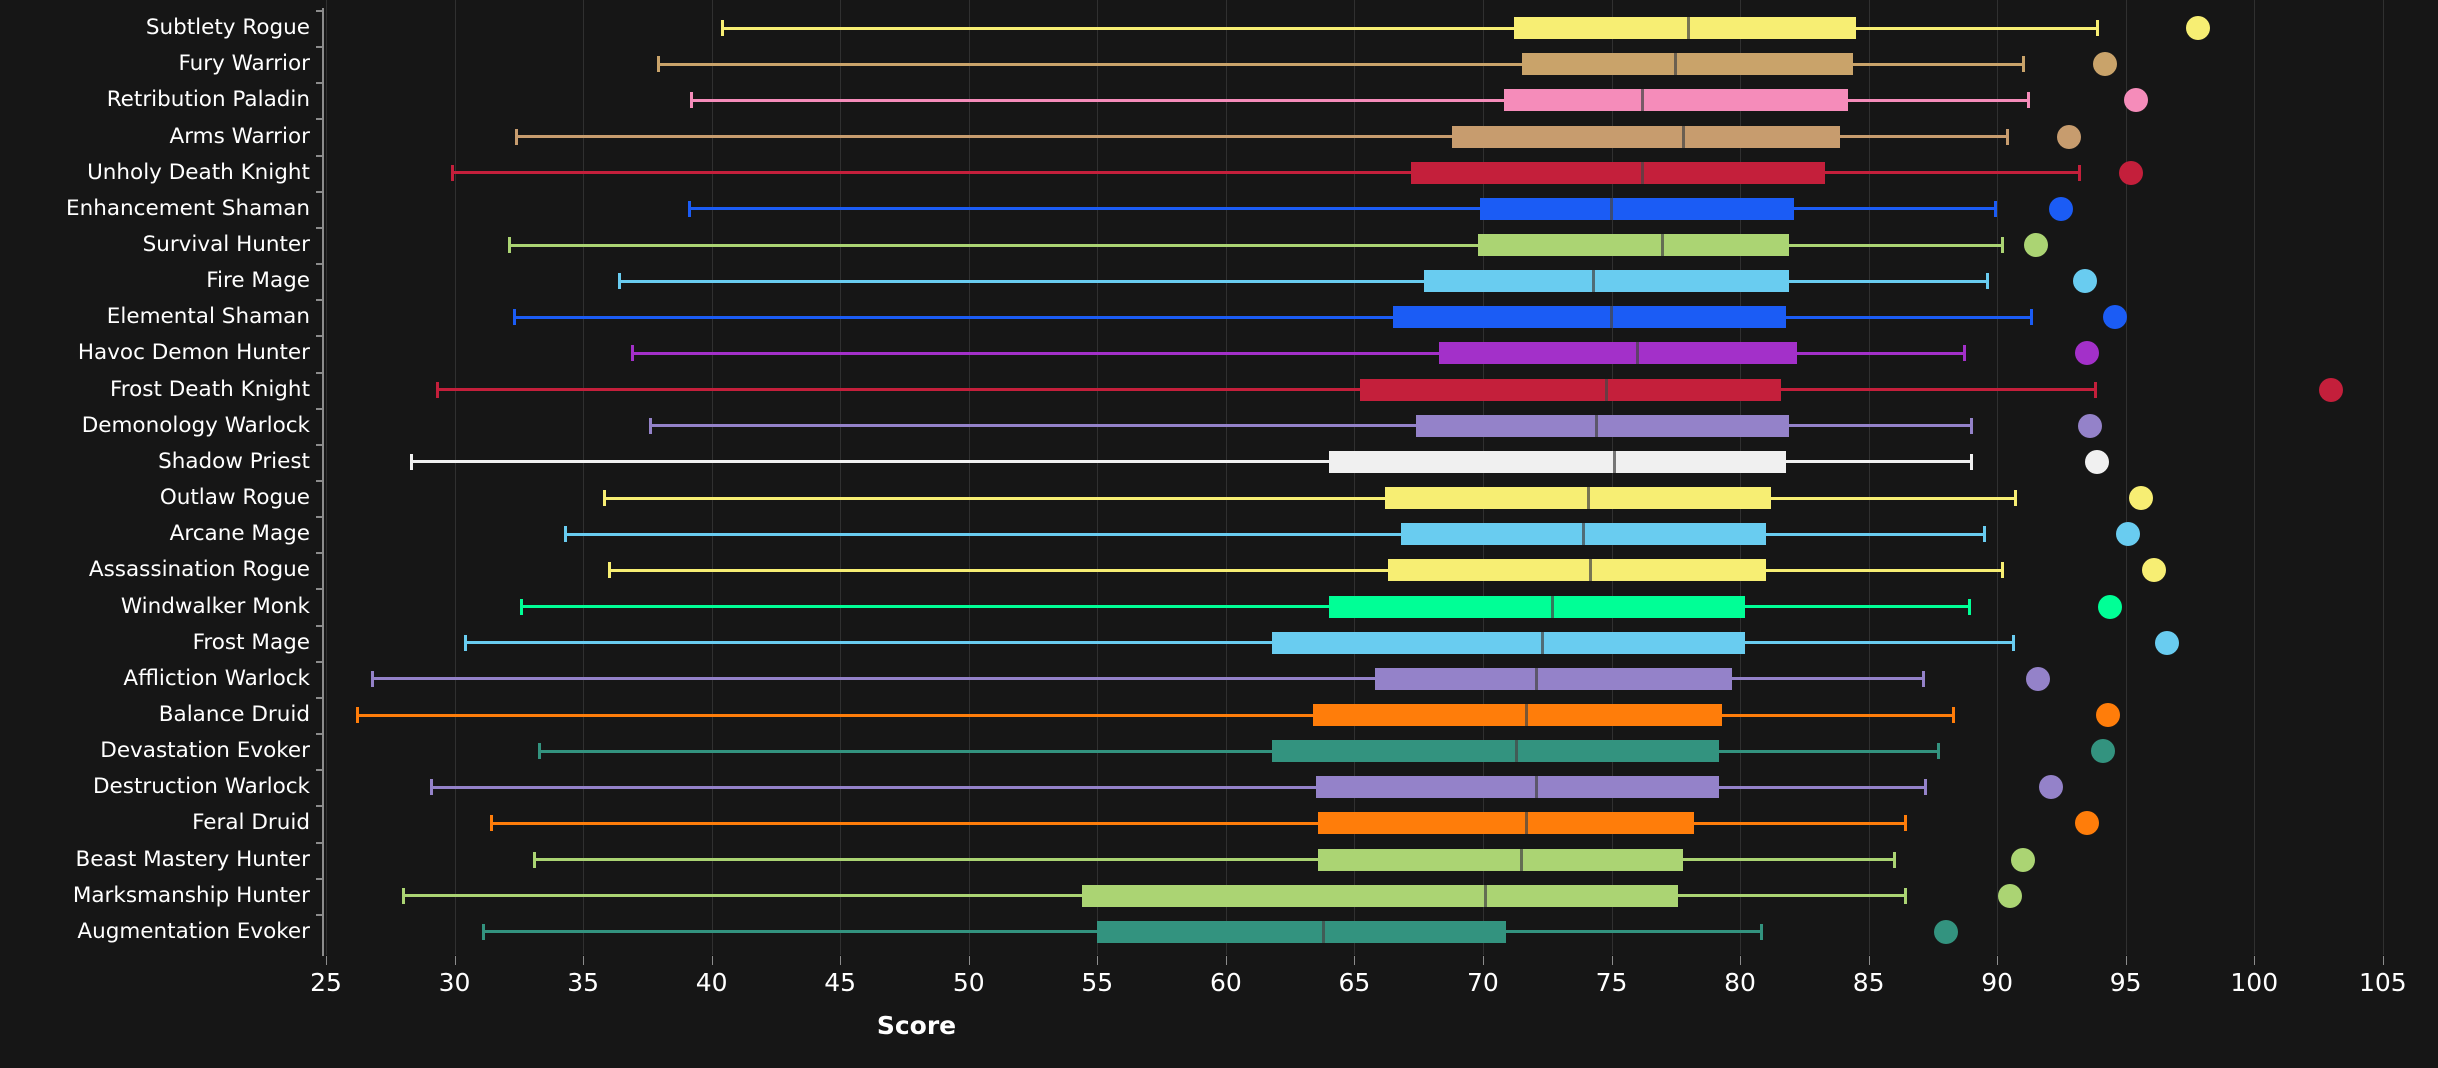  What do you see at coordinates (208, 100) in the screenshot?
I see `y-axis-label: Retribution Paladin` at bounding box center [208, 100].